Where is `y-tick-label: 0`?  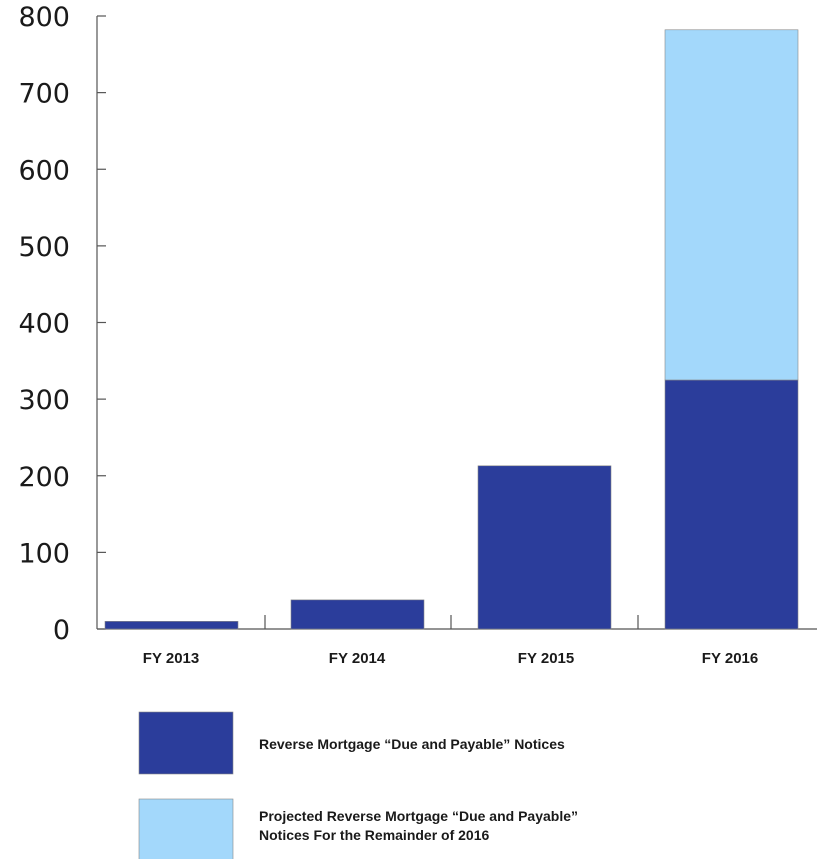
y-tick-label: 0 is located at coordinates (61, 630).